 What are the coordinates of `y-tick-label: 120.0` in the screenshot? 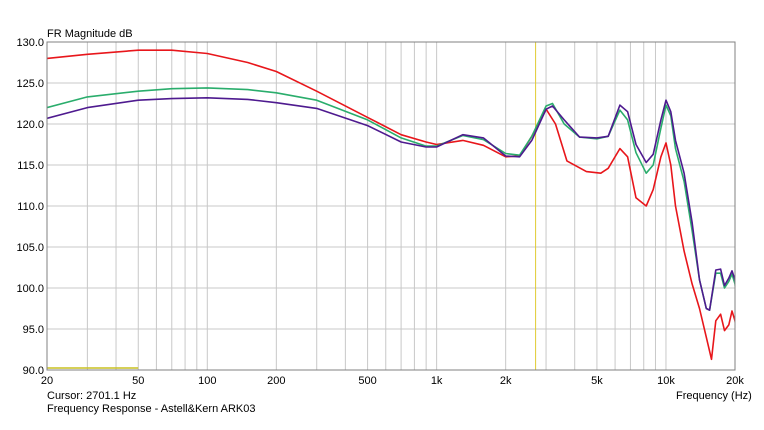 It's located at (30, 125).